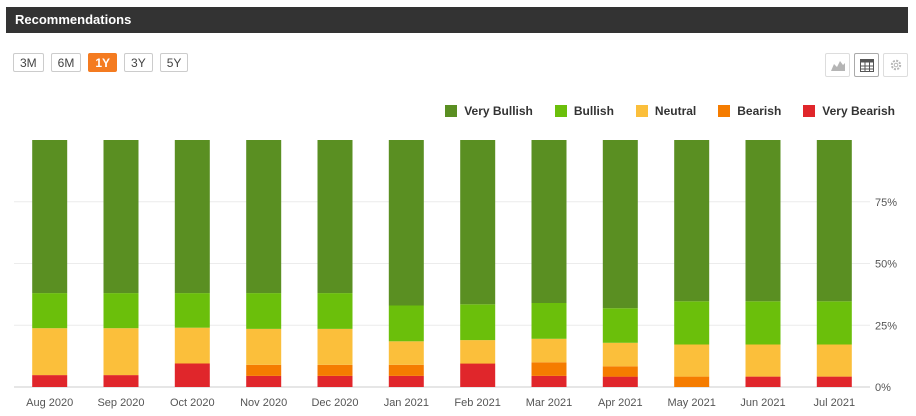  I want to click on chart-toolbar, so click(866, 65).